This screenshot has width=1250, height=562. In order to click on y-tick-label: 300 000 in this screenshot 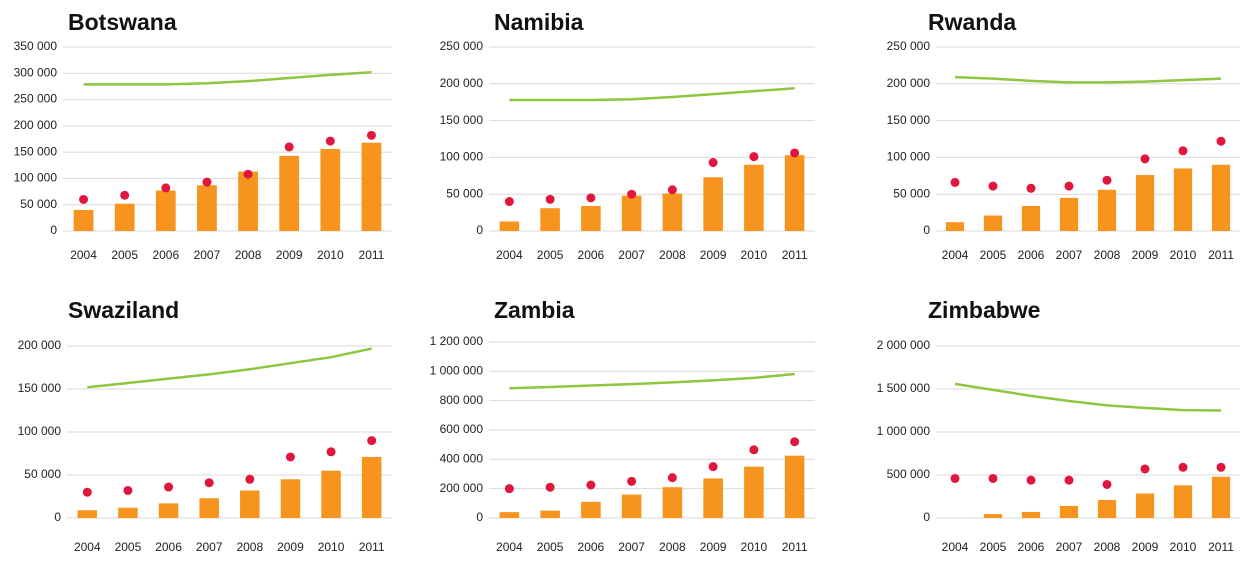, I will do `click(36, 72)`.